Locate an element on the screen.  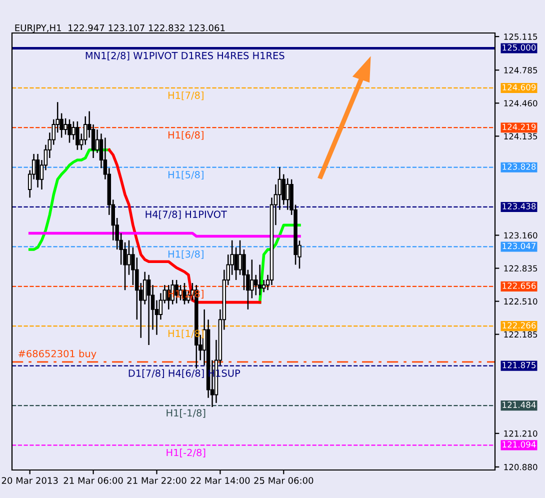
x-tick-label: 22 Mar 14:00 is located at coordinates (220, 480).